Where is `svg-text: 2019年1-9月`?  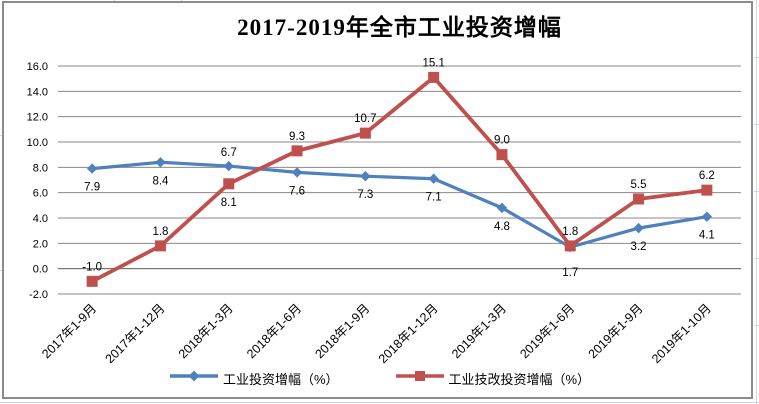
svg-text: 2019年1-9月 is located at coordinates (616, 331).